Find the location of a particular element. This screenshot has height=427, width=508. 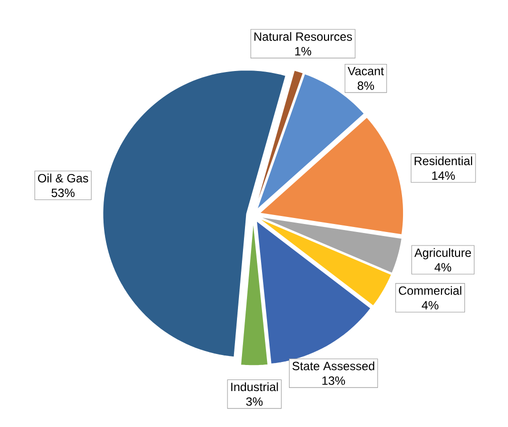

slice-label: Vacant is located at coordinates (366, 71).